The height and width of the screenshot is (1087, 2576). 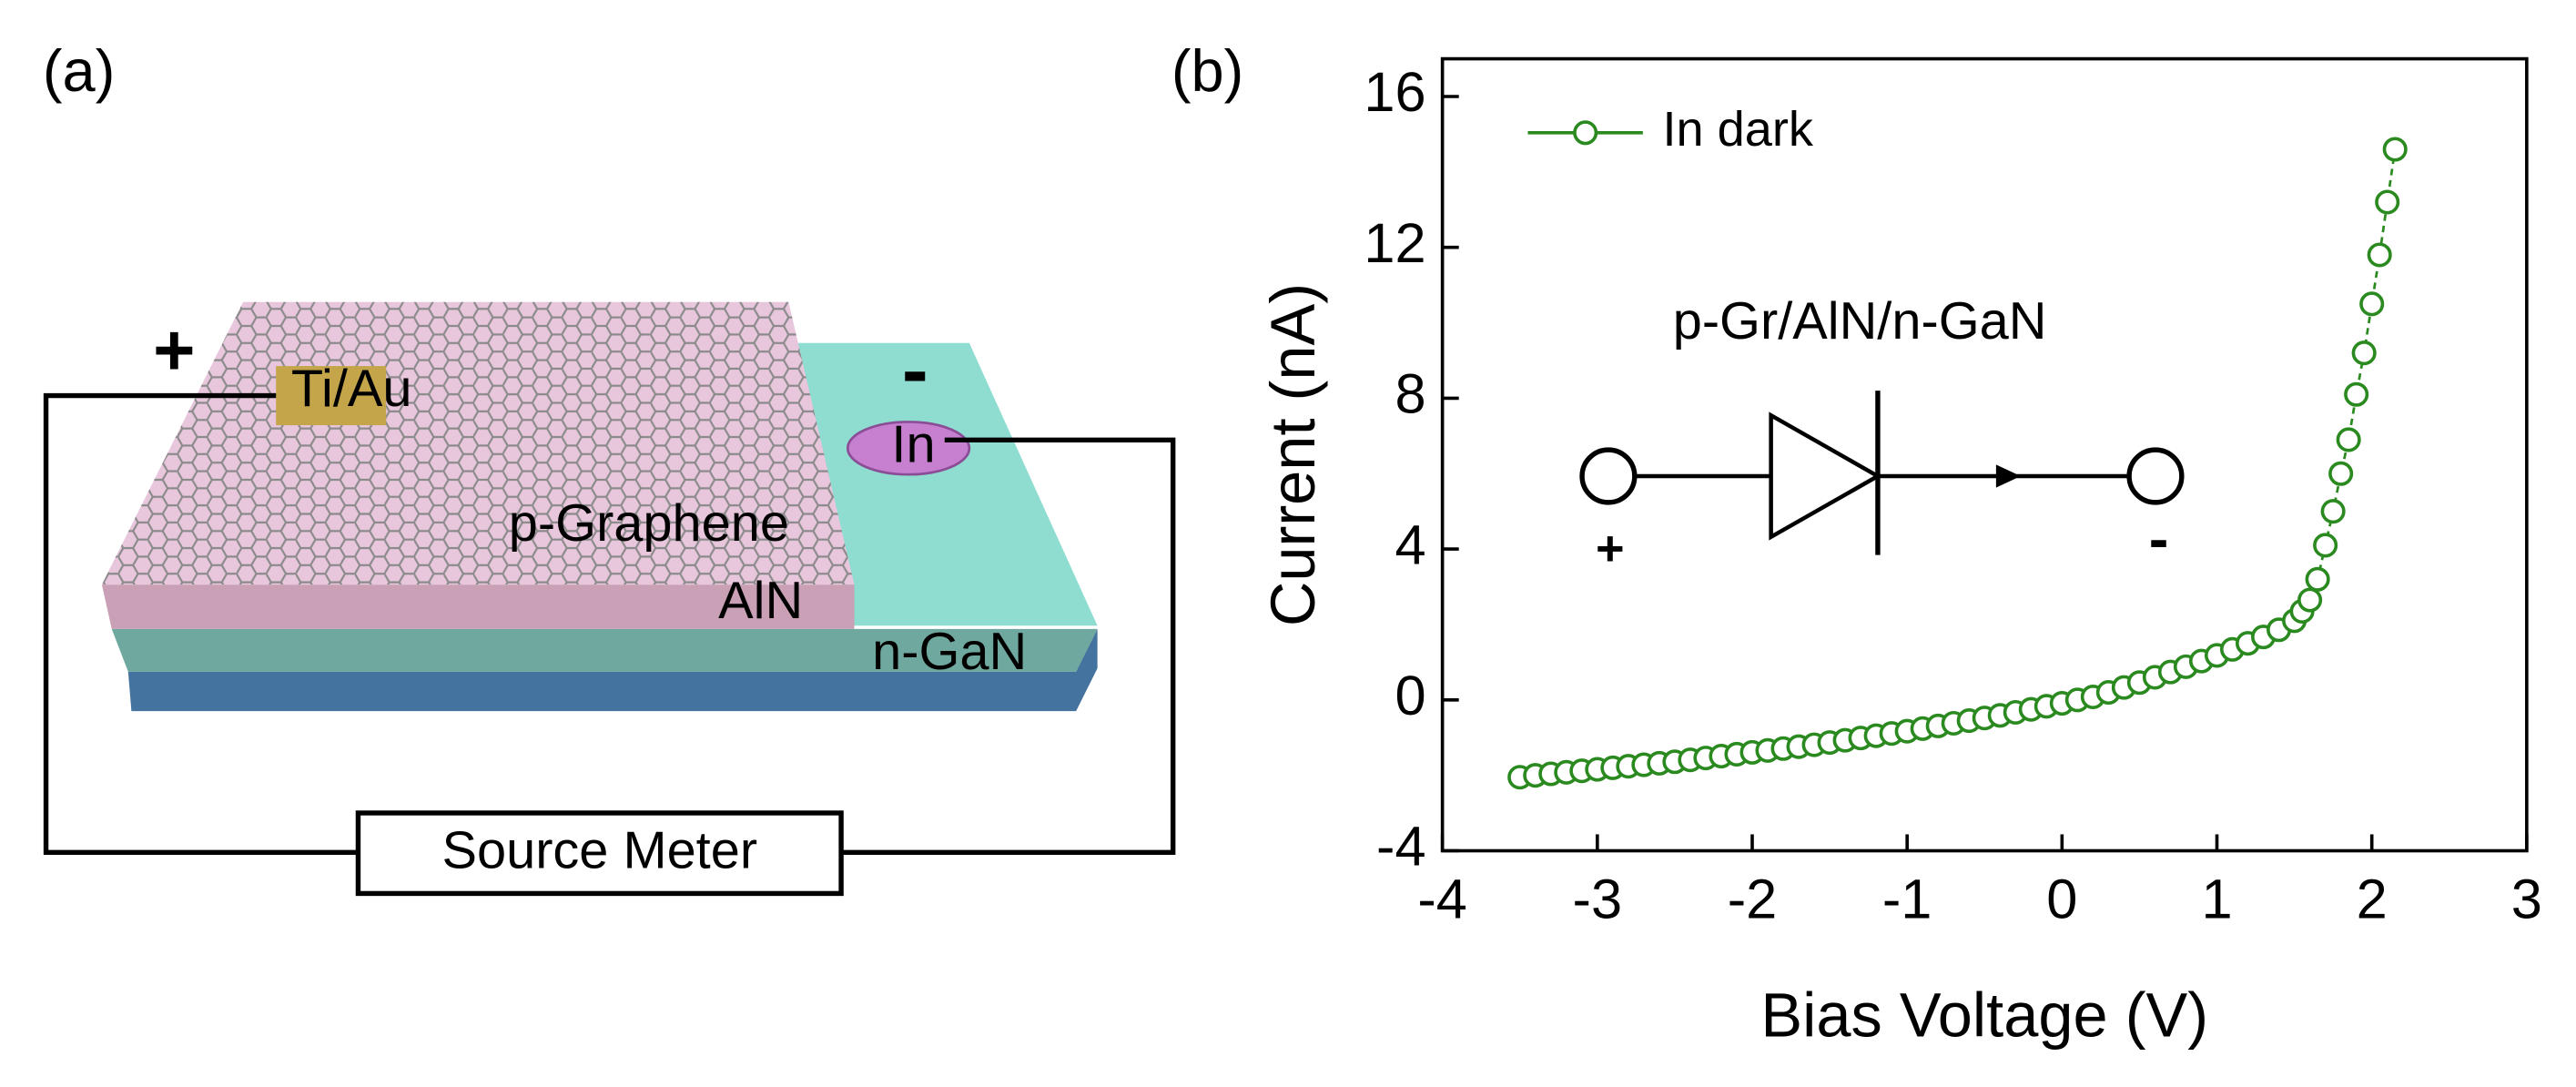 I want to click on x-tick-label: -3, so click(x=1598, y=899).